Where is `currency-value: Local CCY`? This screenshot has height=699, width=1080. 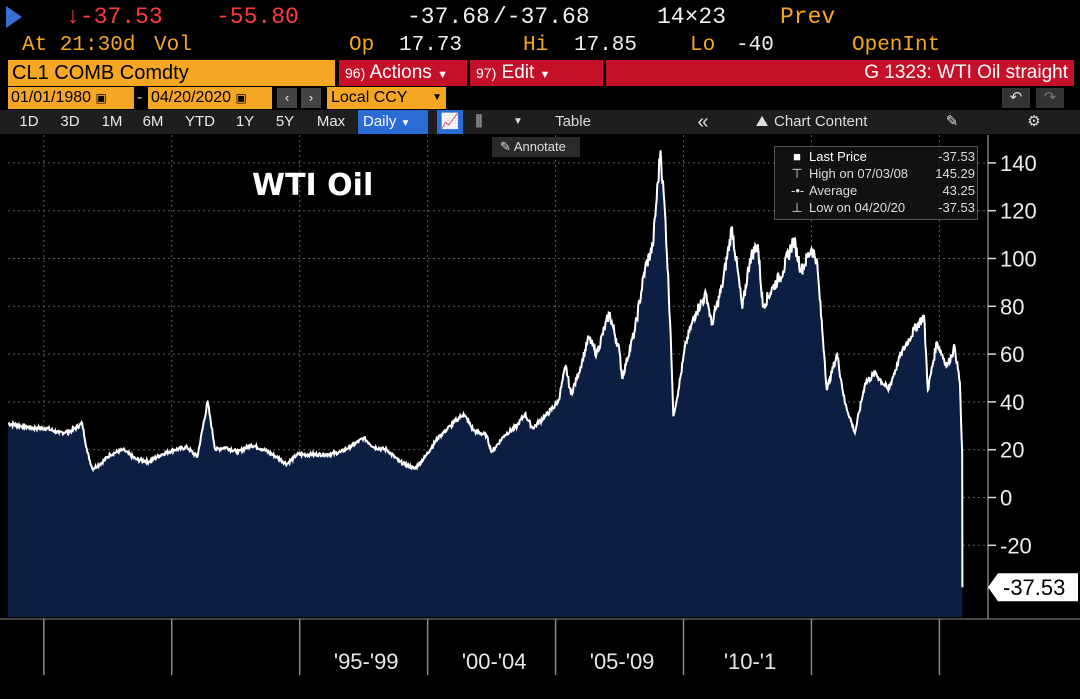 currency-value: Local CCY is located at coordinates (369, 97).